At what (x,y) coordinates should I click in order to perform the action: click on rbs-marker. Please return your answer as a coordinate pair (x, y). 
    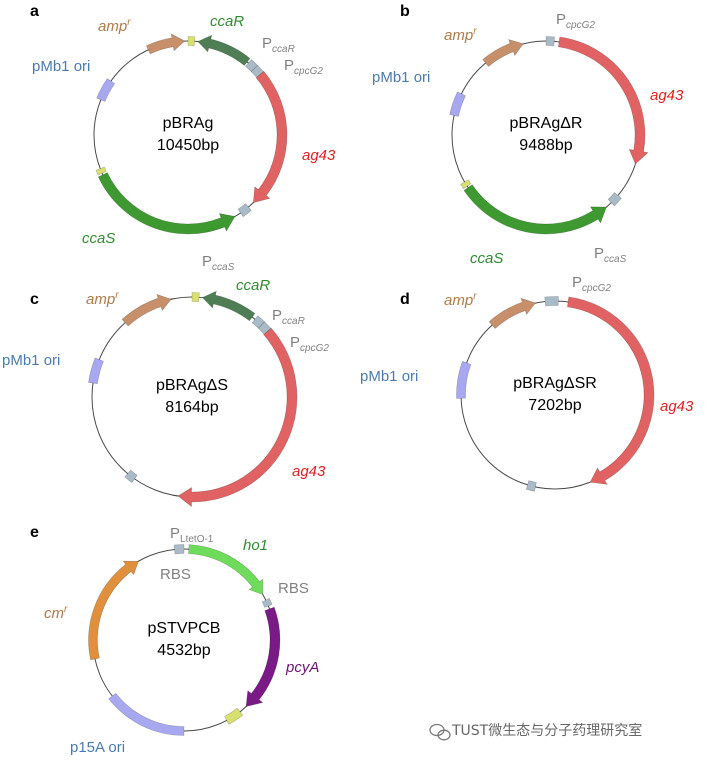
    Looking at the image, I should click on (267, 602).